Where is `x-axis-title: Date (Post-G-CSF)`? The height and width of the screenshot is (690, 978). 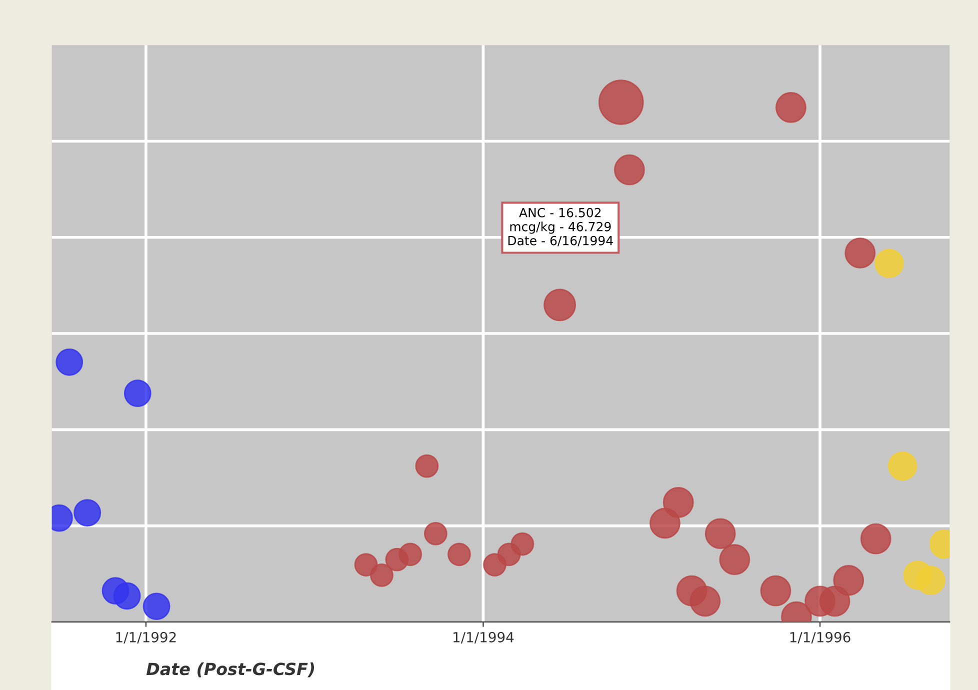 x-axis-title: Date (Post-G-CSF) is located at coordinates (230, 670).